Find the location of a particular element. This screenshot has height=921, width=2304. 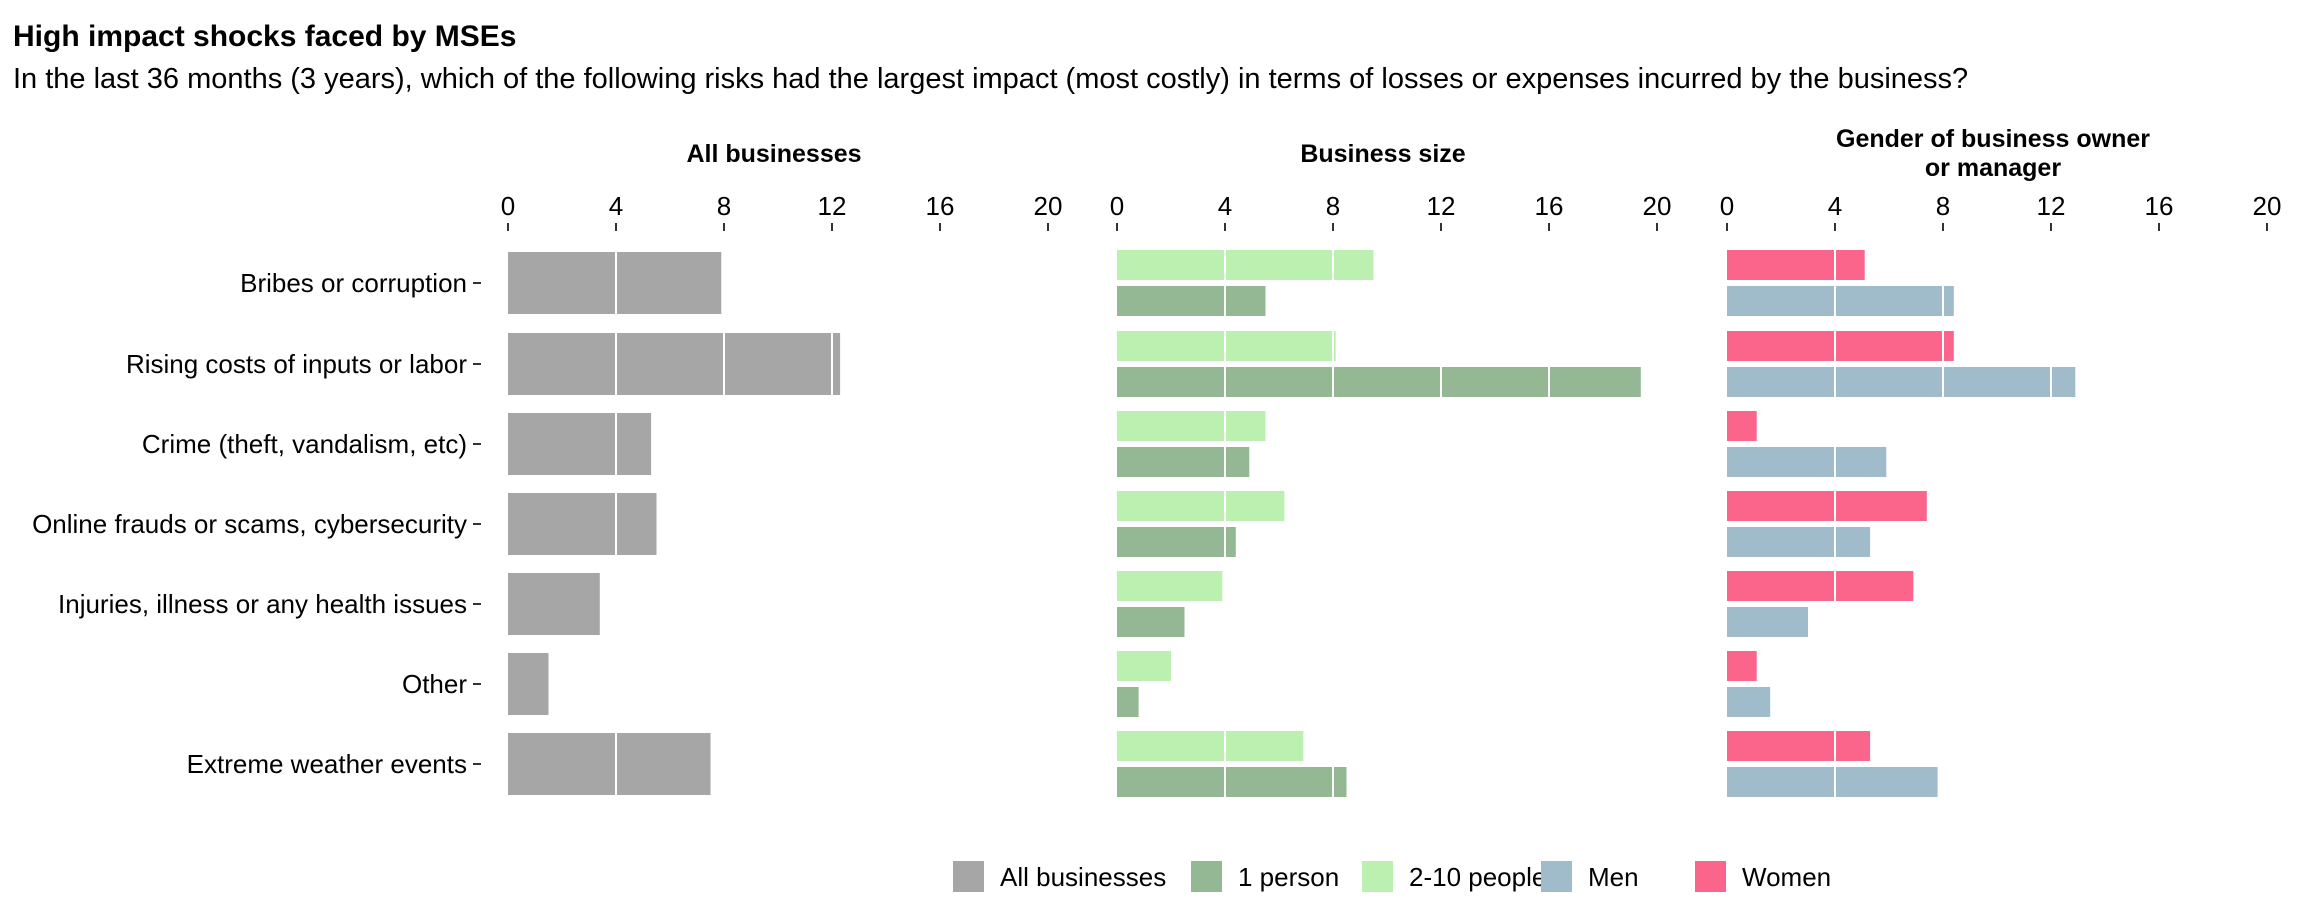

legend-key-women is located at coordinates (1710, 876).